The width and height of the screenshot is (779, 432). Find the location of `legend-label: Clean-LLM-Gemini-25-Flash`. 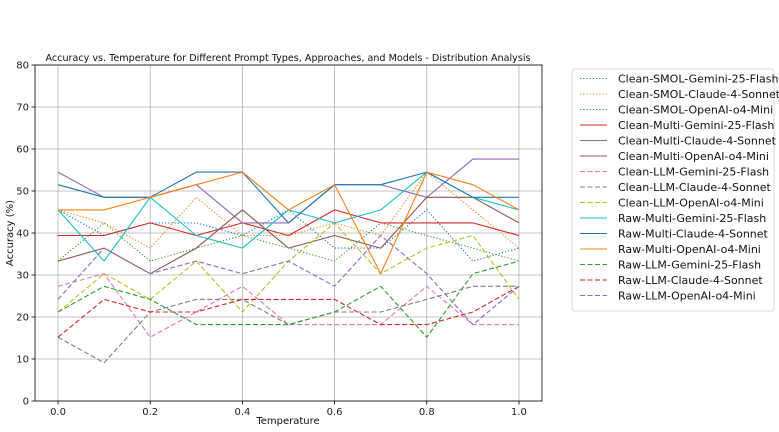

legend-label: Clean-LLM-Gemini-25-Flash is located at coordinates (693, 172).